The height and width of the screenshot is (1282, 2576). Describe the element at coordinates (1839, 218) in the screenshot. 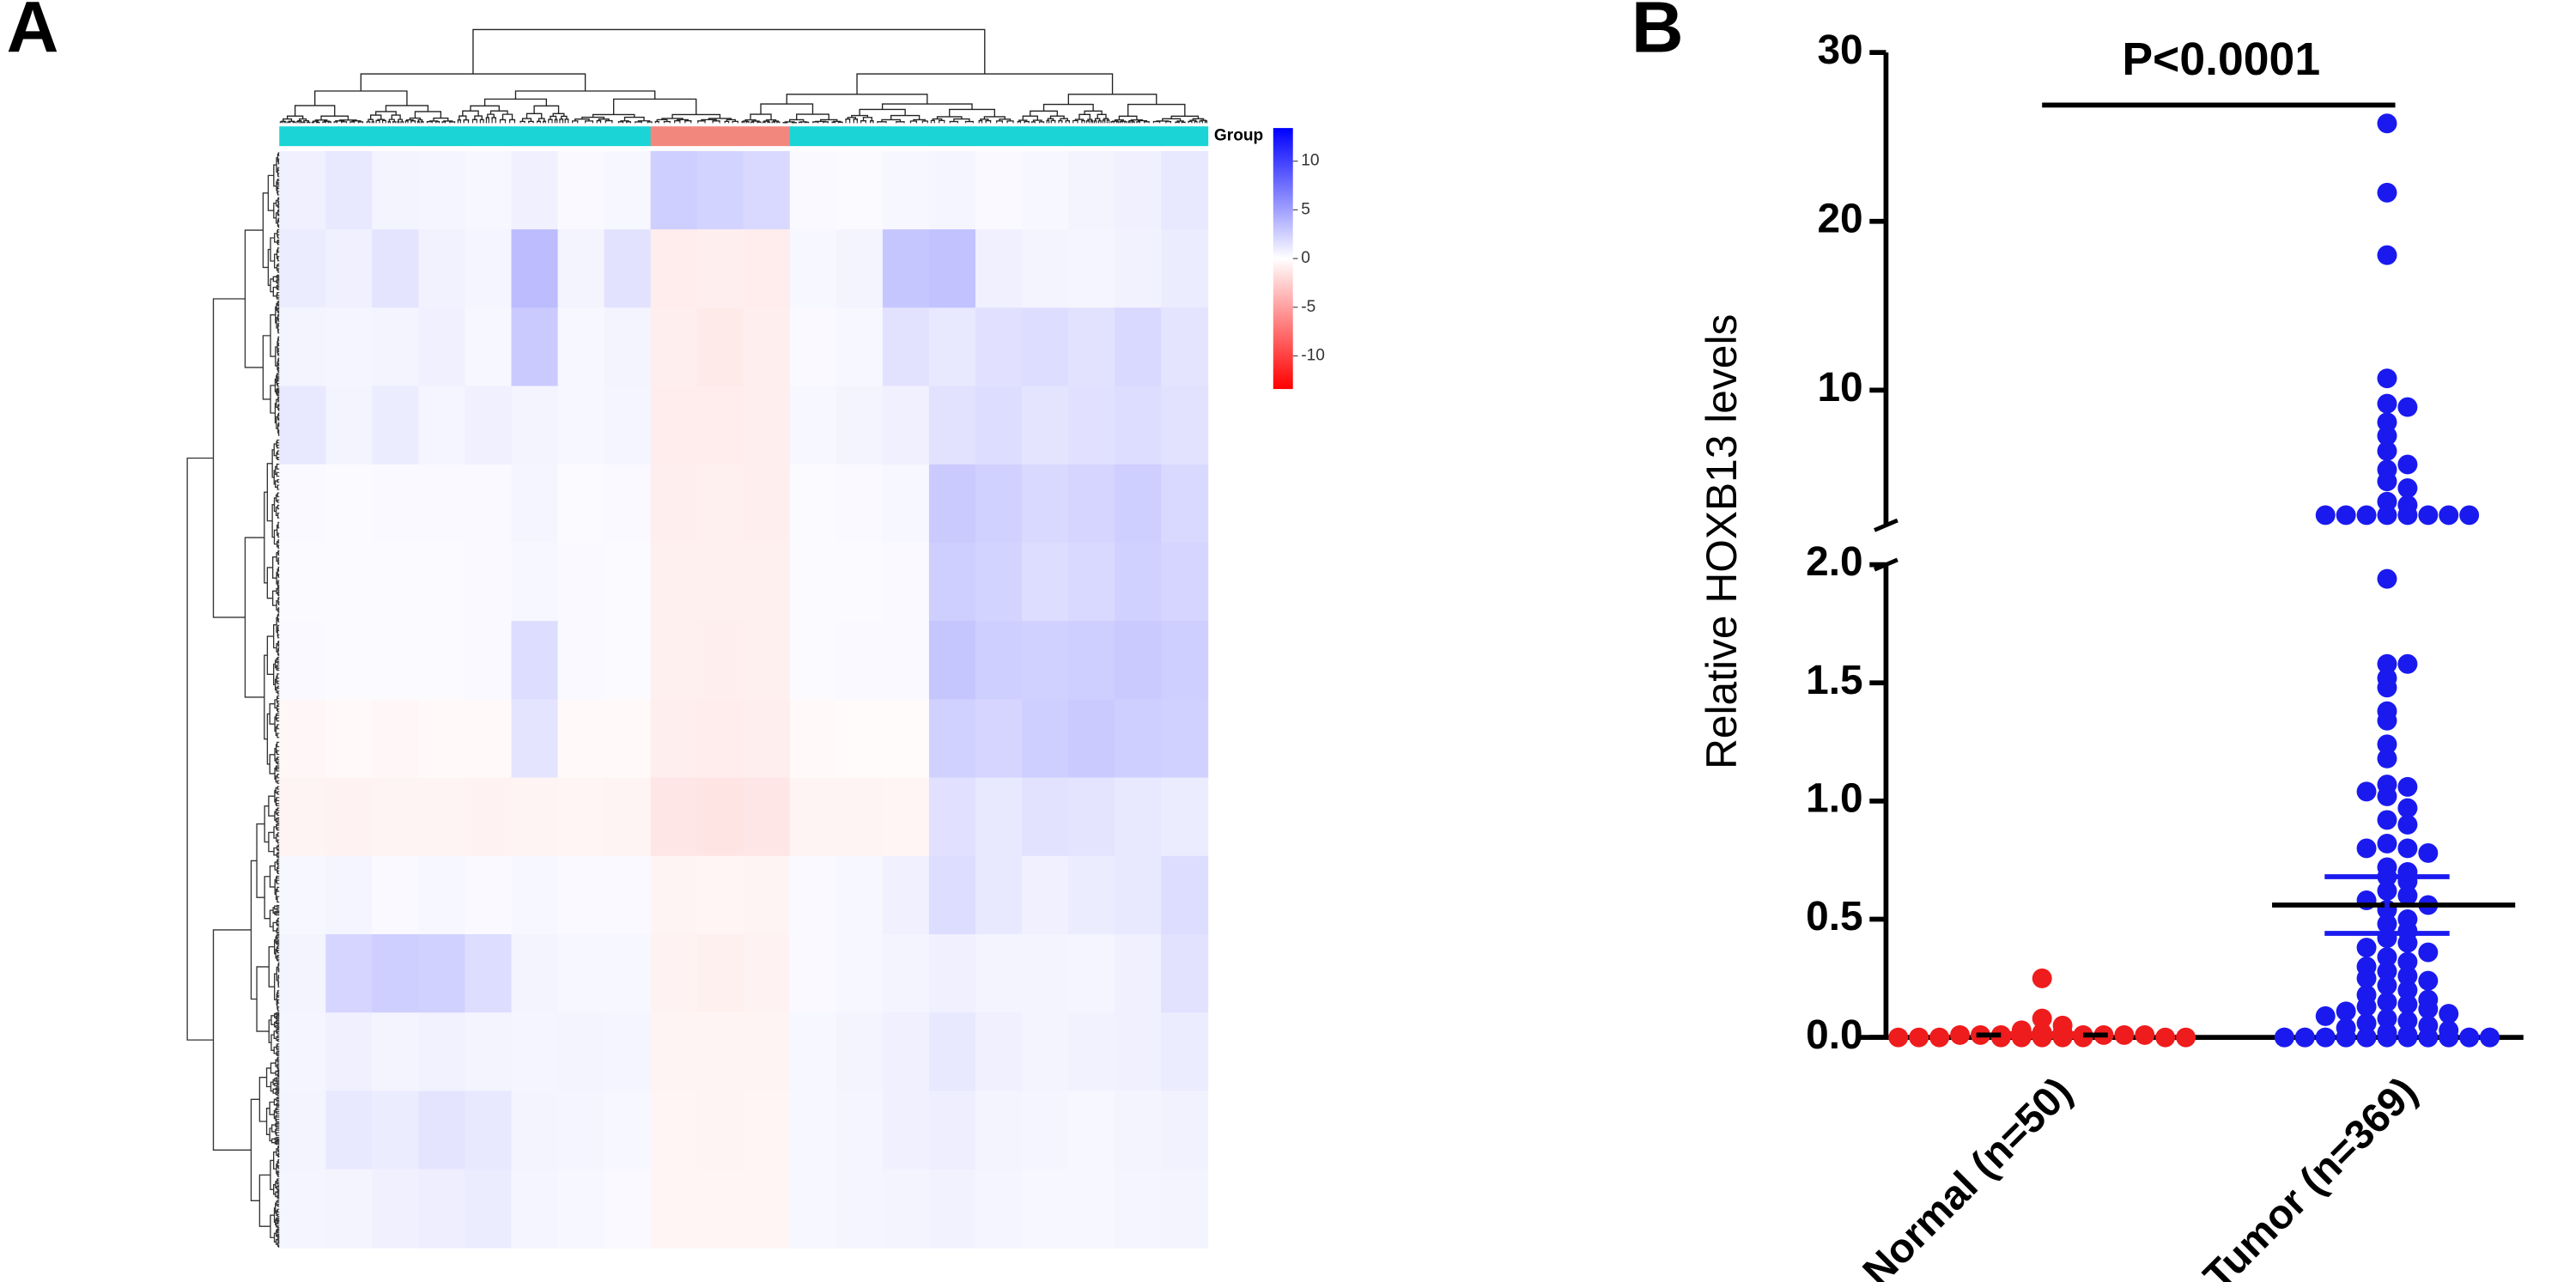

I see `y-tick-label: 20` at that location.